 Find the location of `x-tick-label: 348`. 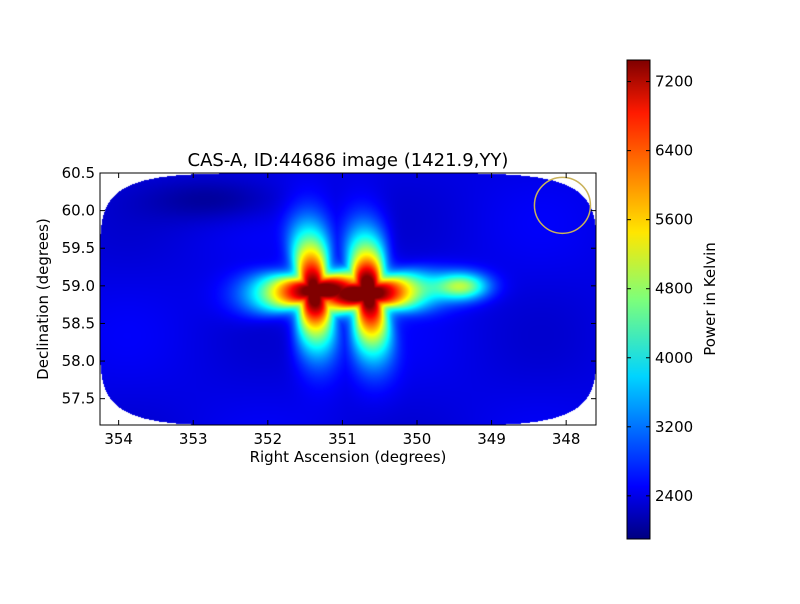

x-tick-label: 348 is located at coordinates (566, 439).